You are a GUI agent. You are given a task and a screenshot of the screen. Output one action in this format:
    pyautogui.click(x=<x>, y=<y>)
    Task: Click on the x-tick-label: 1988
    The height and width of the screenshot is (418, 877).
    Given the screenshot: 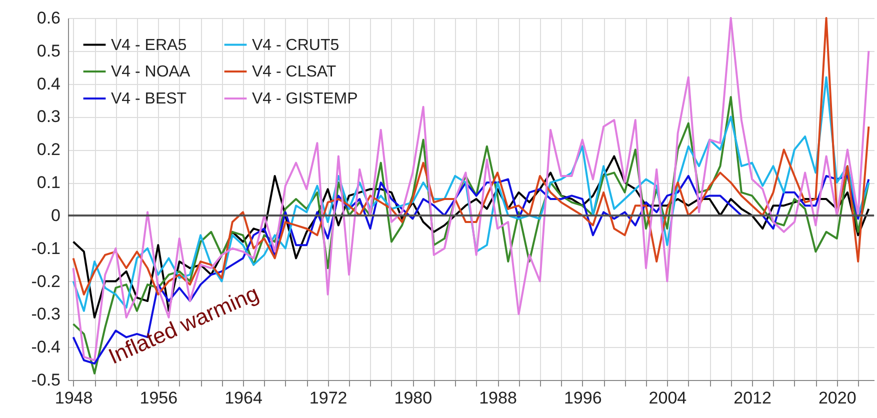 What is the action you would take?
    pyautogui.click(x=498, y=398)
    